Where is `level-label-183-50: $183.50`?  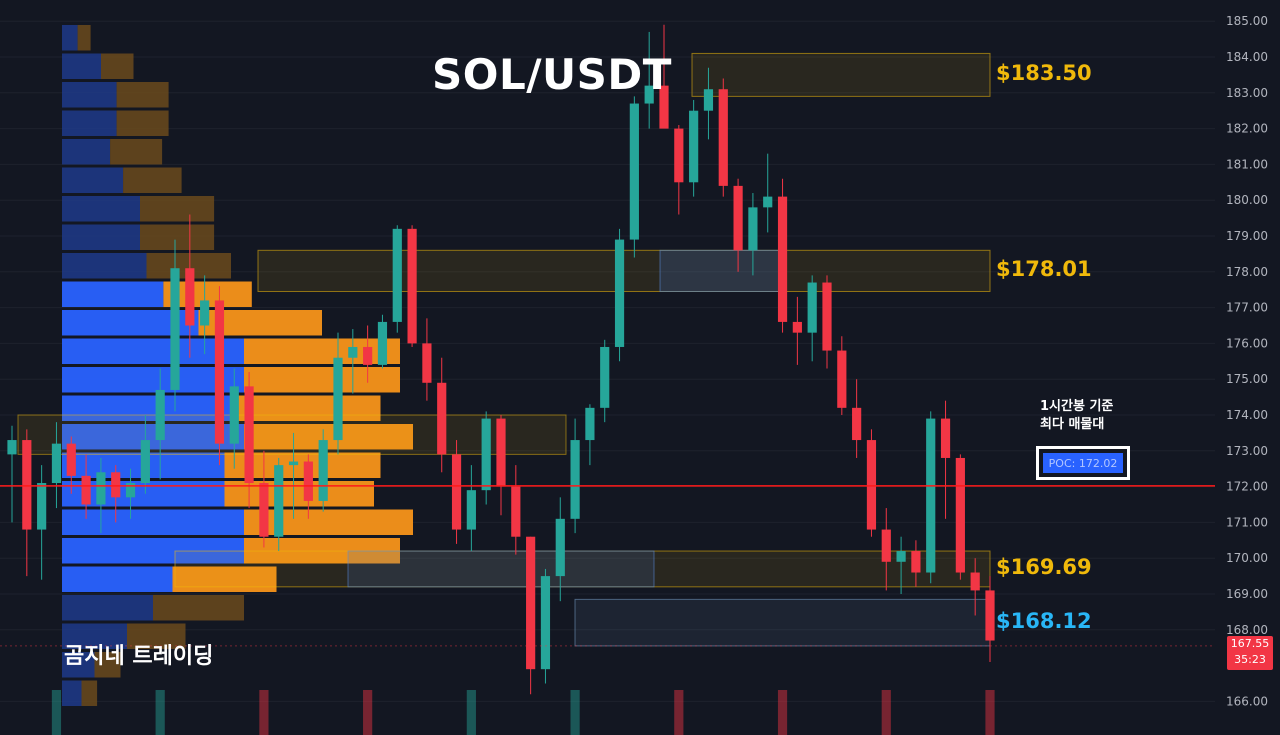 level-label-183-50: $183.50 is located at coordinates (1044, 72).